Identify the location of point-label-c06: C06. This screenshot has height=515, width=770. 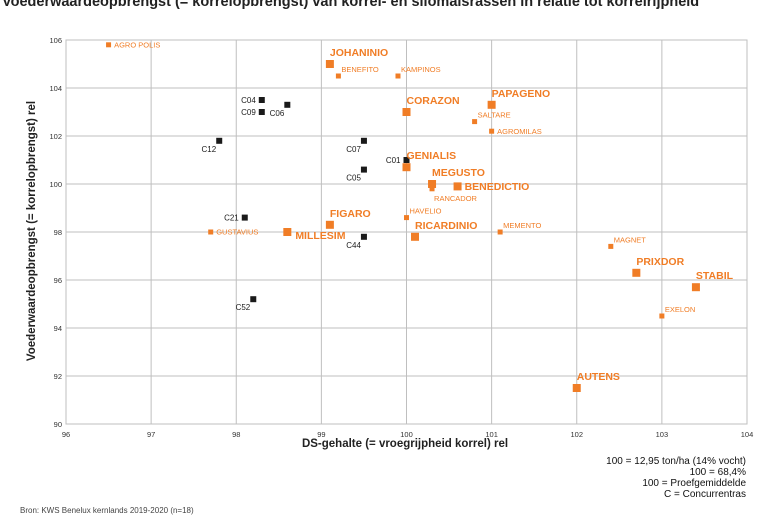
(277, 113).